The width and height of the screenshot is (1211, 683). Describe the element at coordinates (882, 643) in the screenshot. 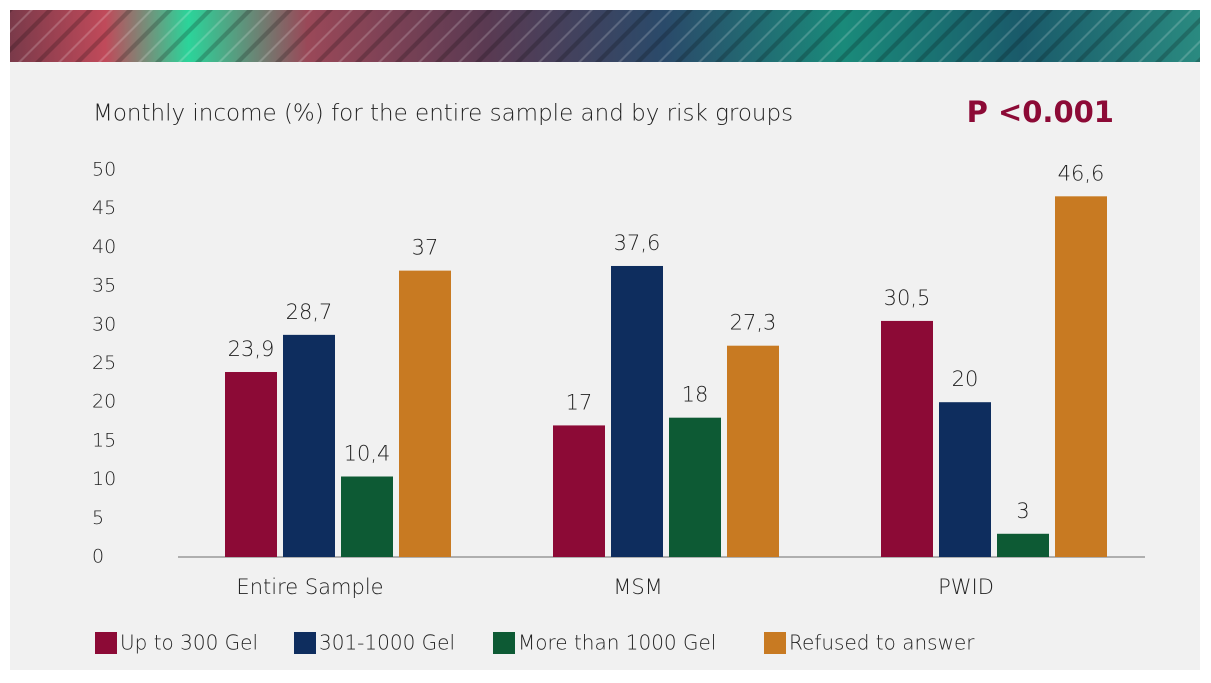

I see `legend-label: Refused to answer` at that location.